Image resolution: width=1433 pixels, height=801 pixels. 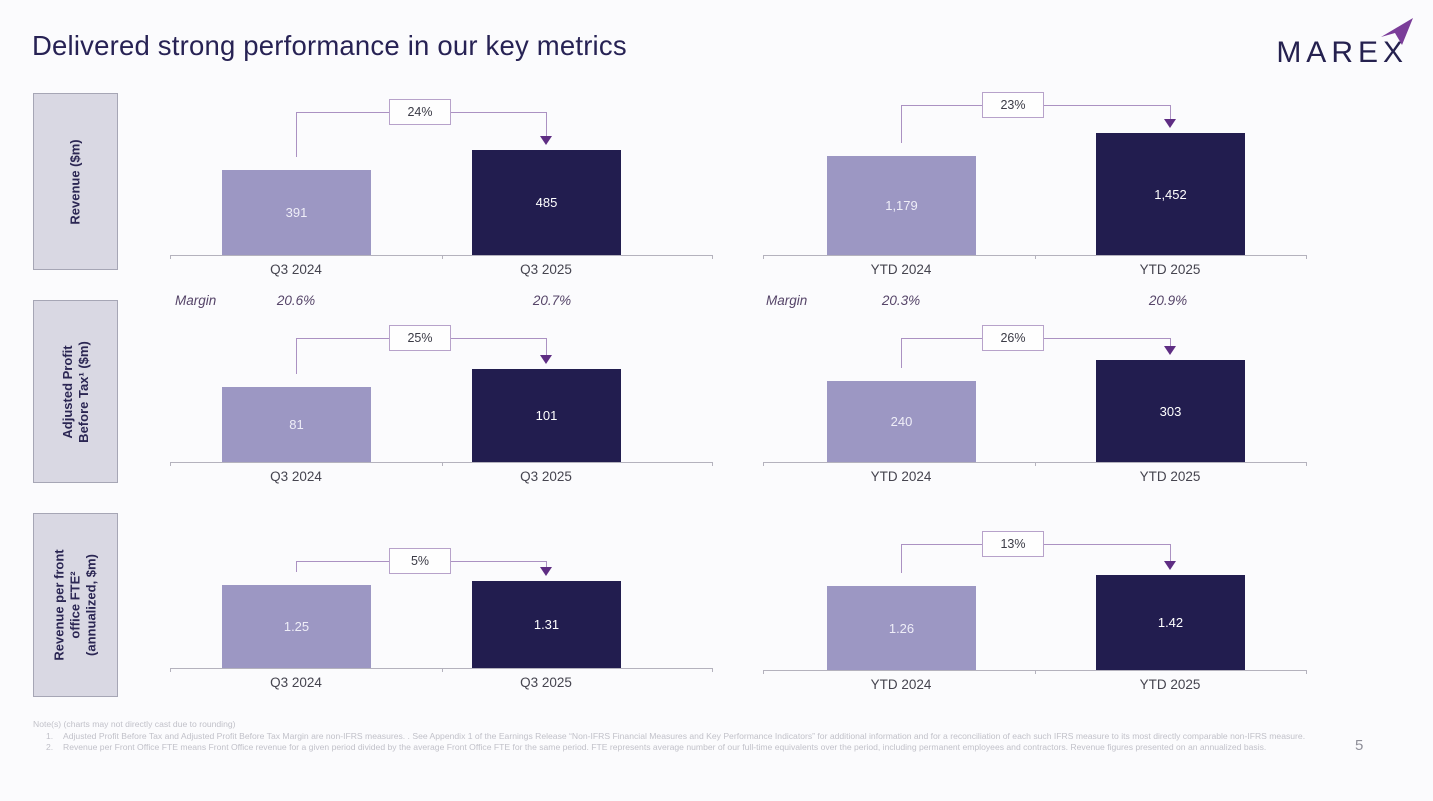 I want to click on bar-current-period: 1.42, so click(x=1170, y=622).